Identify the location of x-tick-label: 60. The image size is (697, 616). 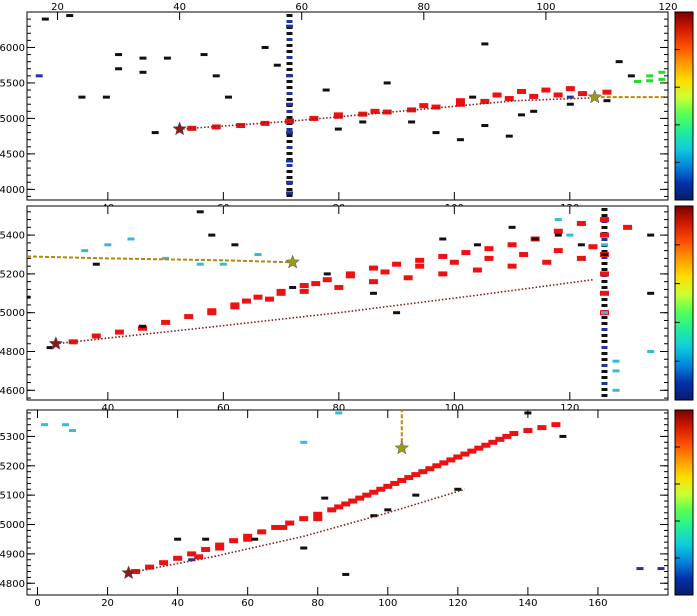
(223, 408).